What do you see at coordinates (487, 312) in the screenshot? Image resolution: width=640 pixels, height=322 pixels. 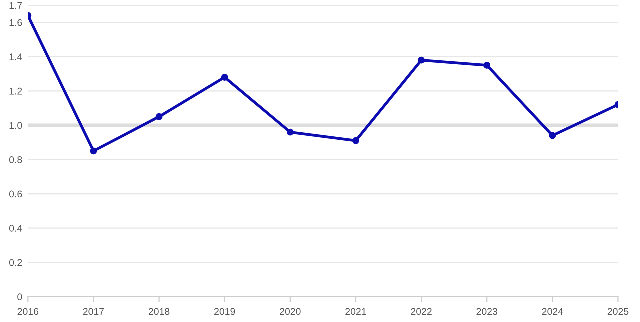 I see `x-tick-label: 2023` at bounding box center [487, 312].